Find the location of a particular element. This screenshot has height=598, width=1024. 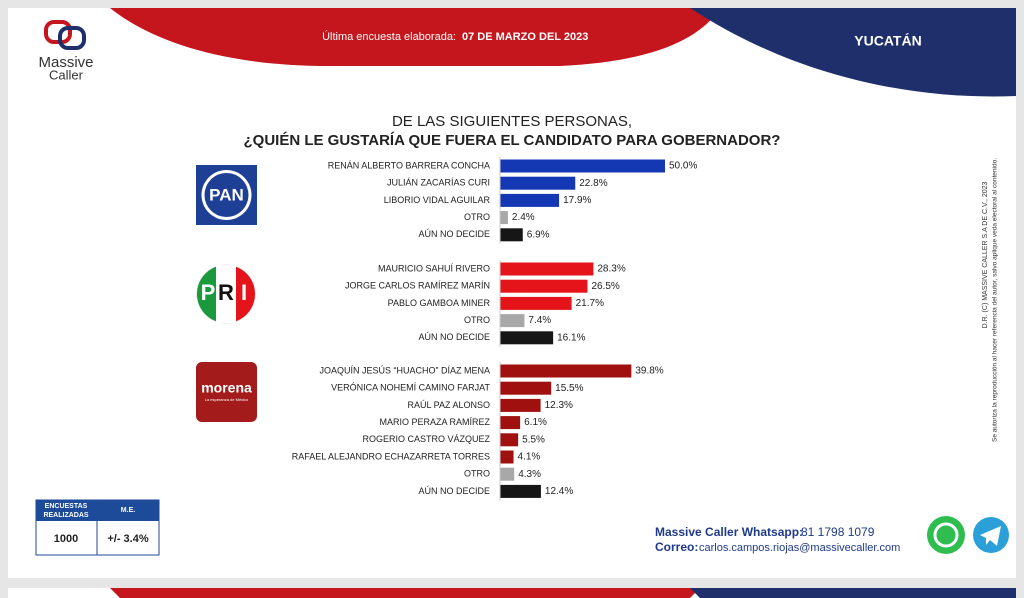

whatsapp-icon is located at coordinates (946, 535).